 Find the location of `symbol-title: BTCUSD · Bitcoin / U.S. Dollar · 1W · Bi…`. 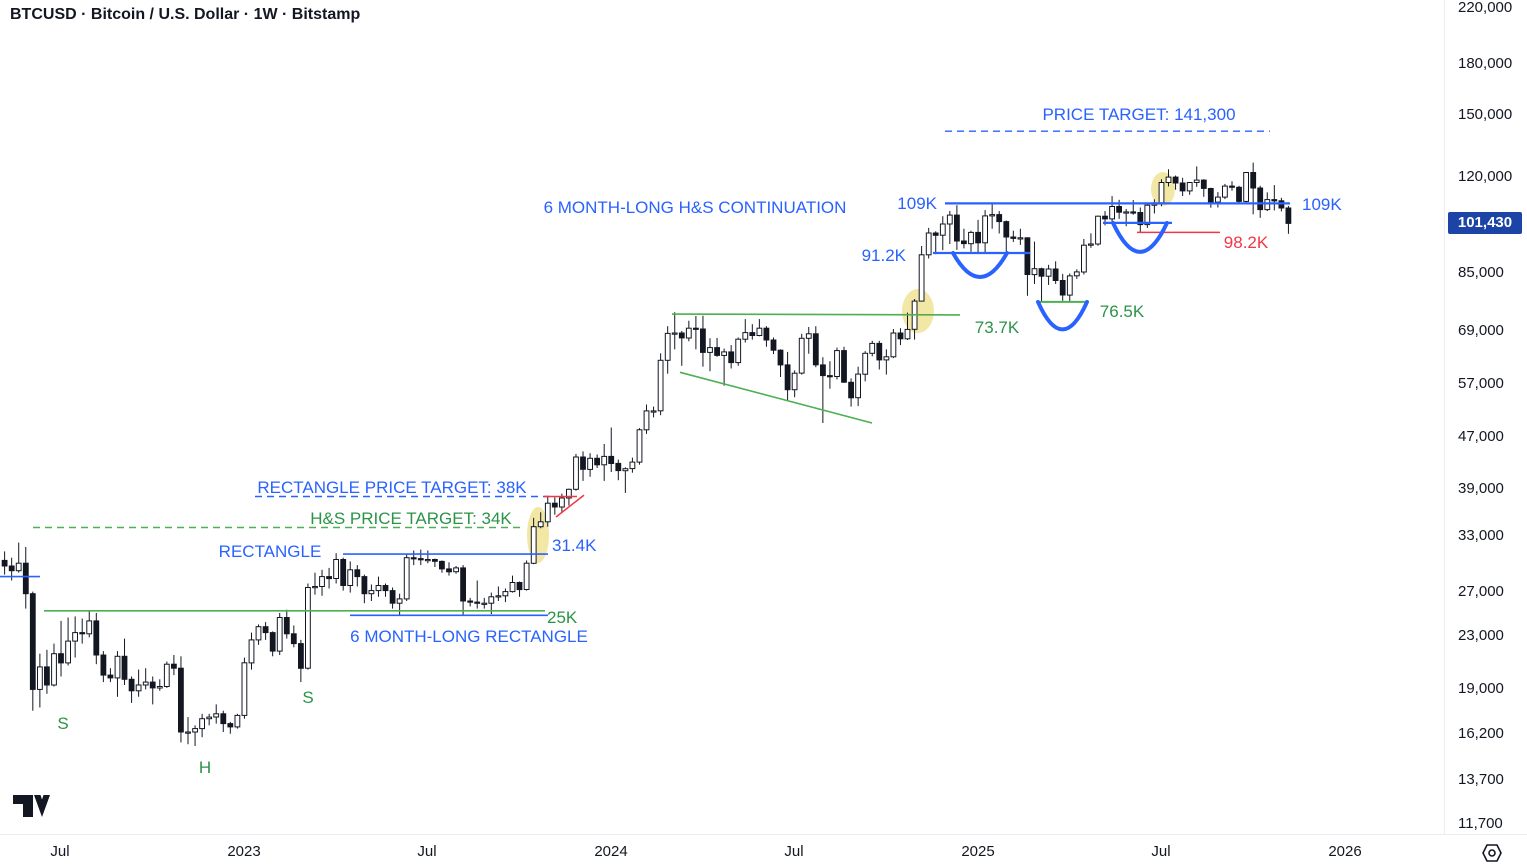

symbol-title: BTCUSD · Bitcoin / U.S. Dollar · 1W · Bi… is located at coordinates (185, 14).